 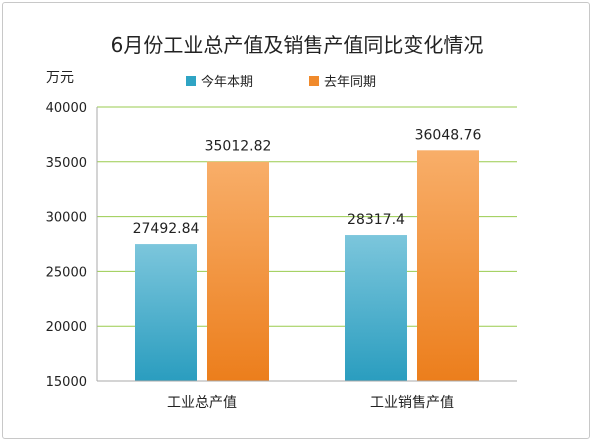 I want to click on y-axis-tick-labels: 15000 20000 25000 30000 35000 40000, so click(x=66, y=245).